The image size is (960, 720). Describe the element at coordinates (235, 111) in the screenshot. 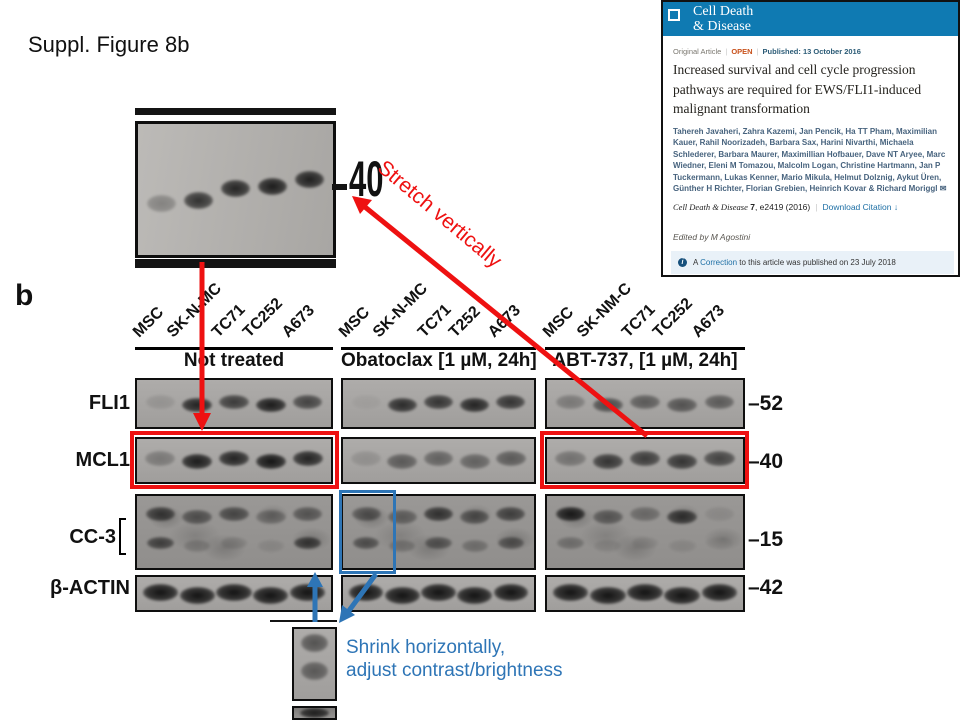

I see `zoom-strip-top-bar` at that location.